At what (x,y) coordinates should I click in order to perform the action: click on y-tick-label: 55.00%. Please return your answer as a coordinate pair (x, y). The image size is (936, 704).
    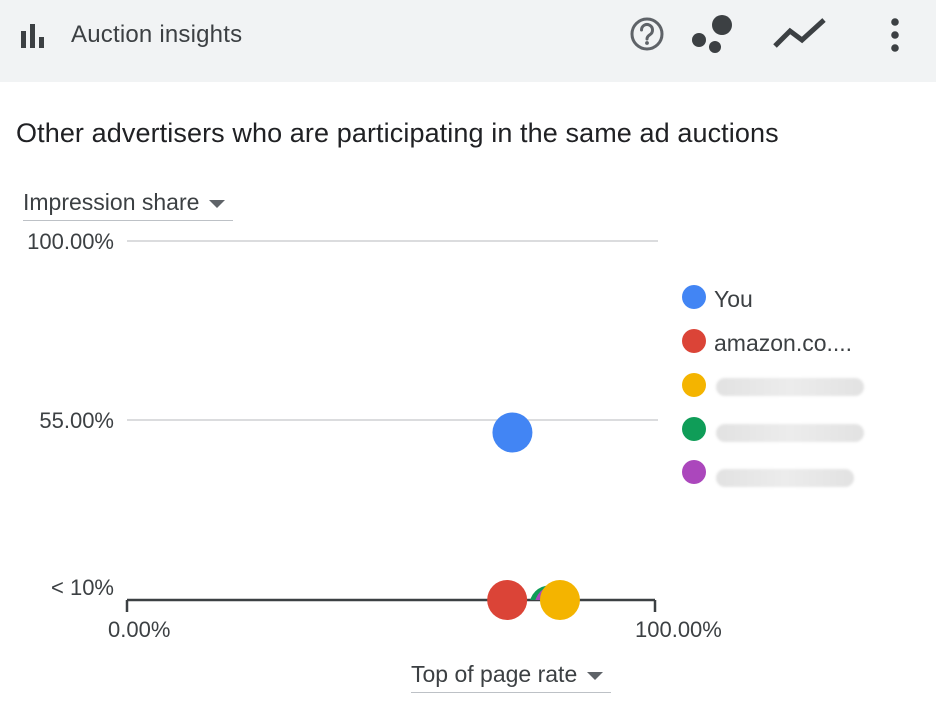
    Looking at the image, I should click on (76, 420).